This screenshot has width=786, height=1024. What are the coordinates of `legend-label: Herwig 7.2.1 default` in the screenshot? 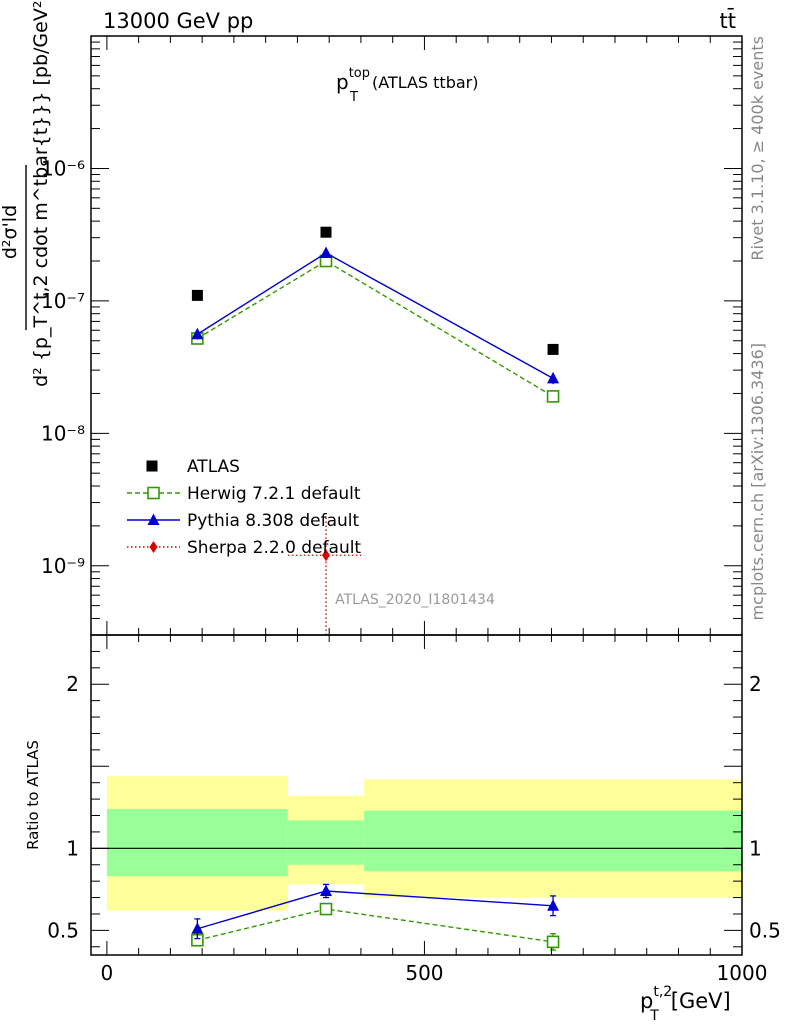 It's located at (274, 494).